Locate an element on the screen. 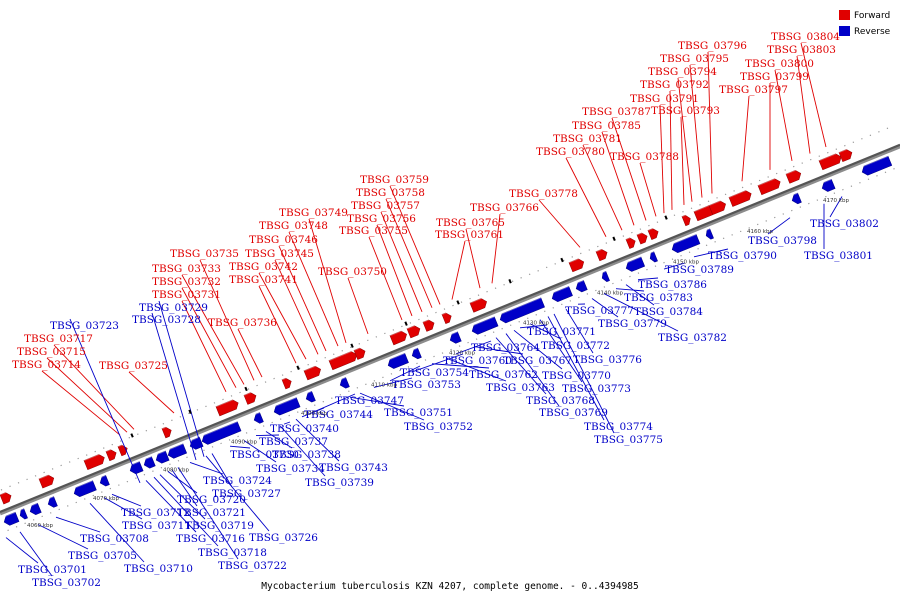 The image size is (900, 600). forward-gene-label: TBSG_03799 is located at coordinates (774, 77).